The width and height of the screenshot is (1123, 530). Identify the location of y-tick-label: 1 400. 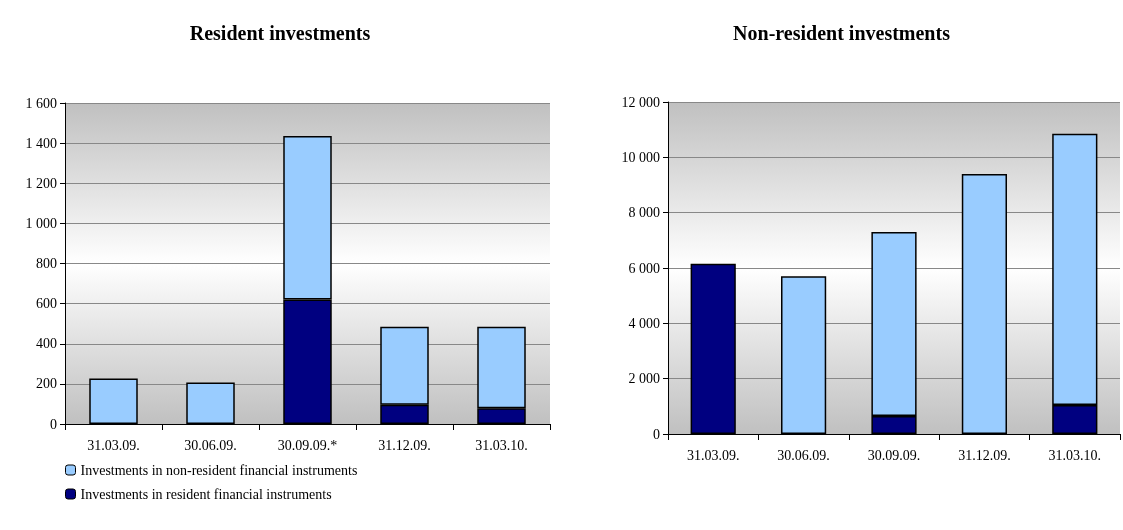
(41, 143).